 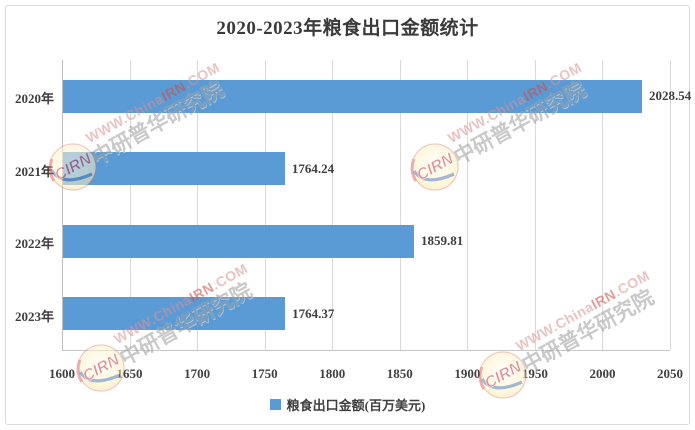 What do you see at coordinates (264, 373) in the screenshot?
I see `x-tick-label: 1750` at bounding box center [264, 373].